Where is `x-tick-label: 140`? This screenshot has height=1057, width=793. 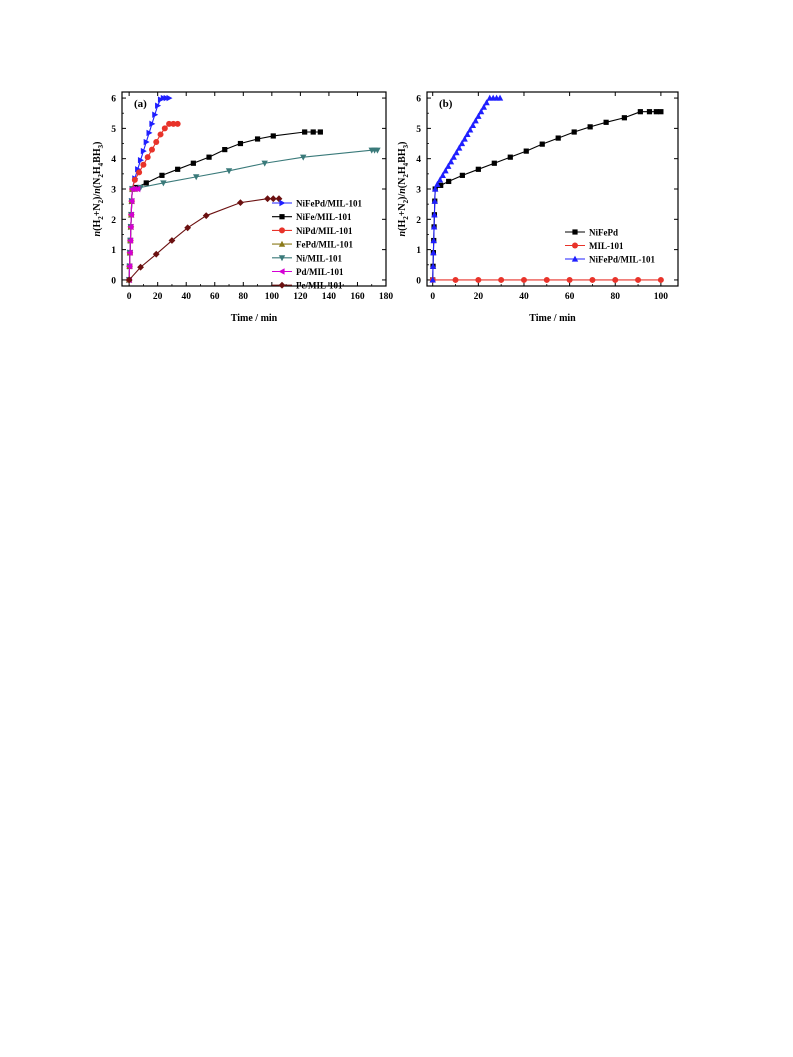
x-tick-label: 140 is located at coordinates (329, 297).